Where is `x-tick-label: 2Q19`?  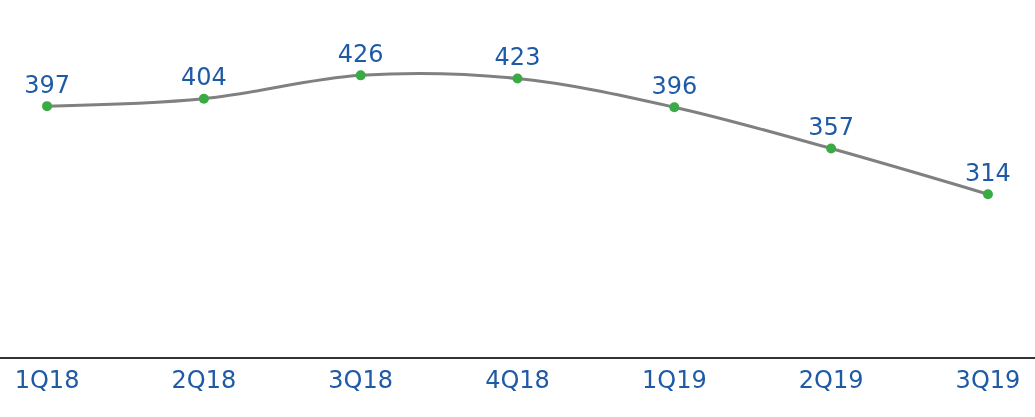
x-tick-label: 2Q19 is located at coordinates (831, 379).